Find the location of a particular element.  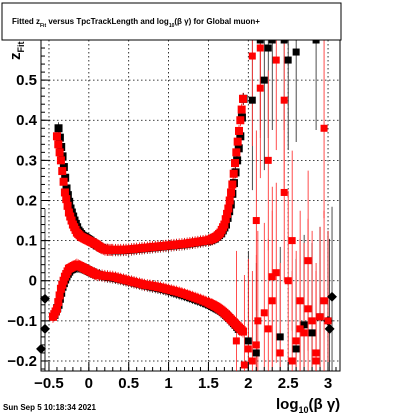

y-tick-label: −0.1 is located at coordinates (22, 321).